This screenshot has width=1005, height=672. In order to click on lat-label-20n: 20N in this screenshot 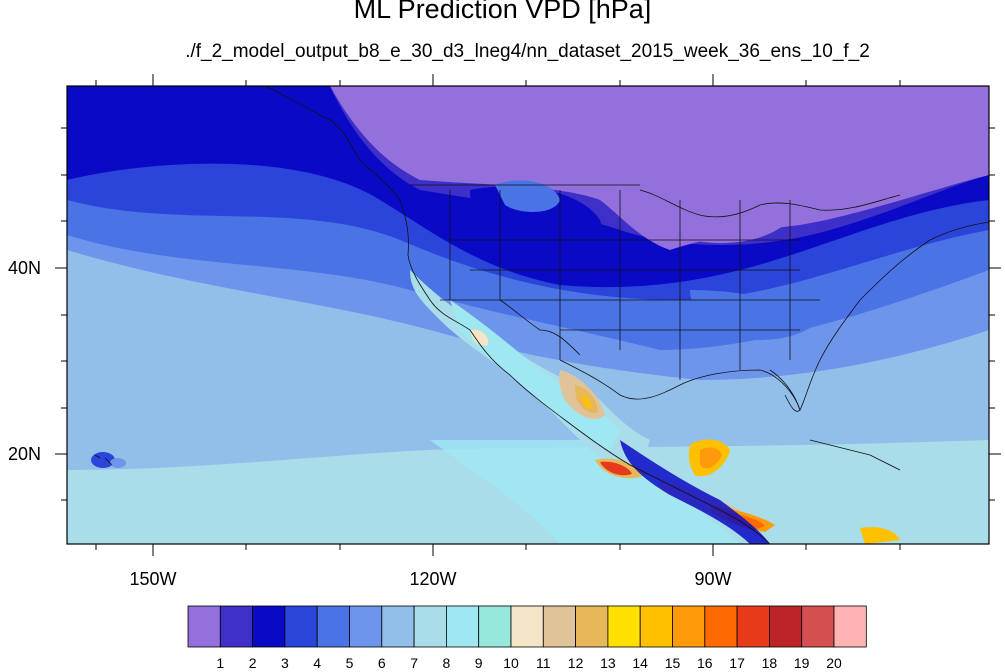, I will do `click(25, 454)`.